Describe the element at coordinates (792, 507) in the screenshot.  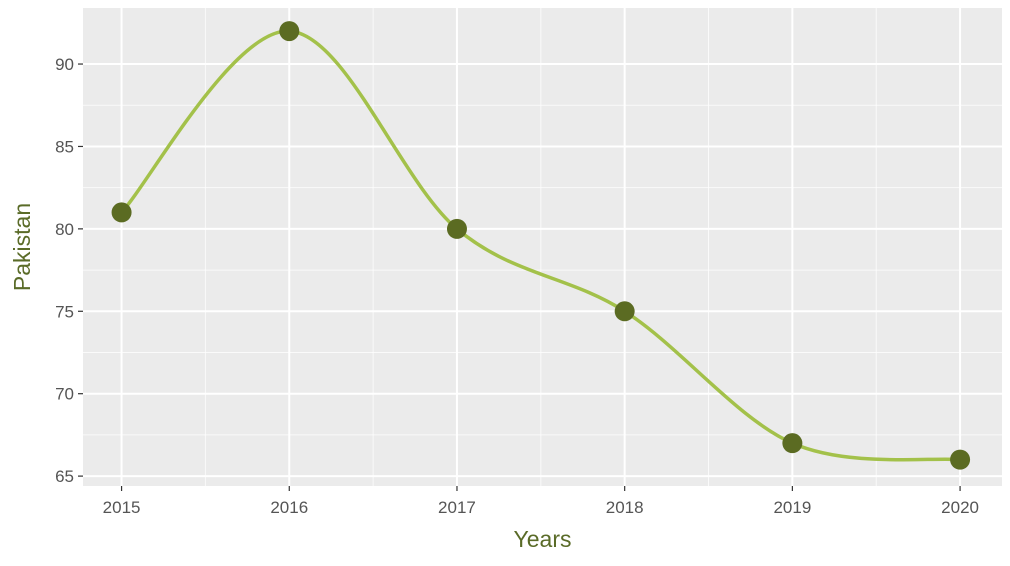
I see `x-tick-label: 2019` at that location.